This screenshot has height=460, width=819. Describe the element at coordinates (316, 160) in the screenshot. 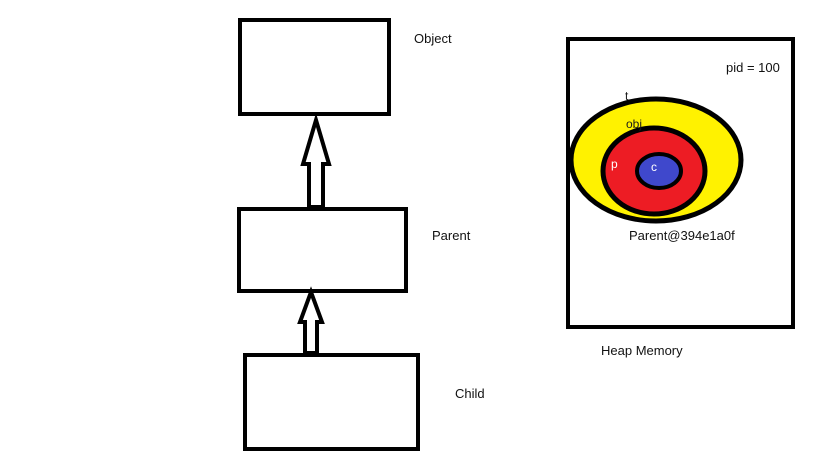

I see `inheritance-arrow-parent-to-object` at that location.